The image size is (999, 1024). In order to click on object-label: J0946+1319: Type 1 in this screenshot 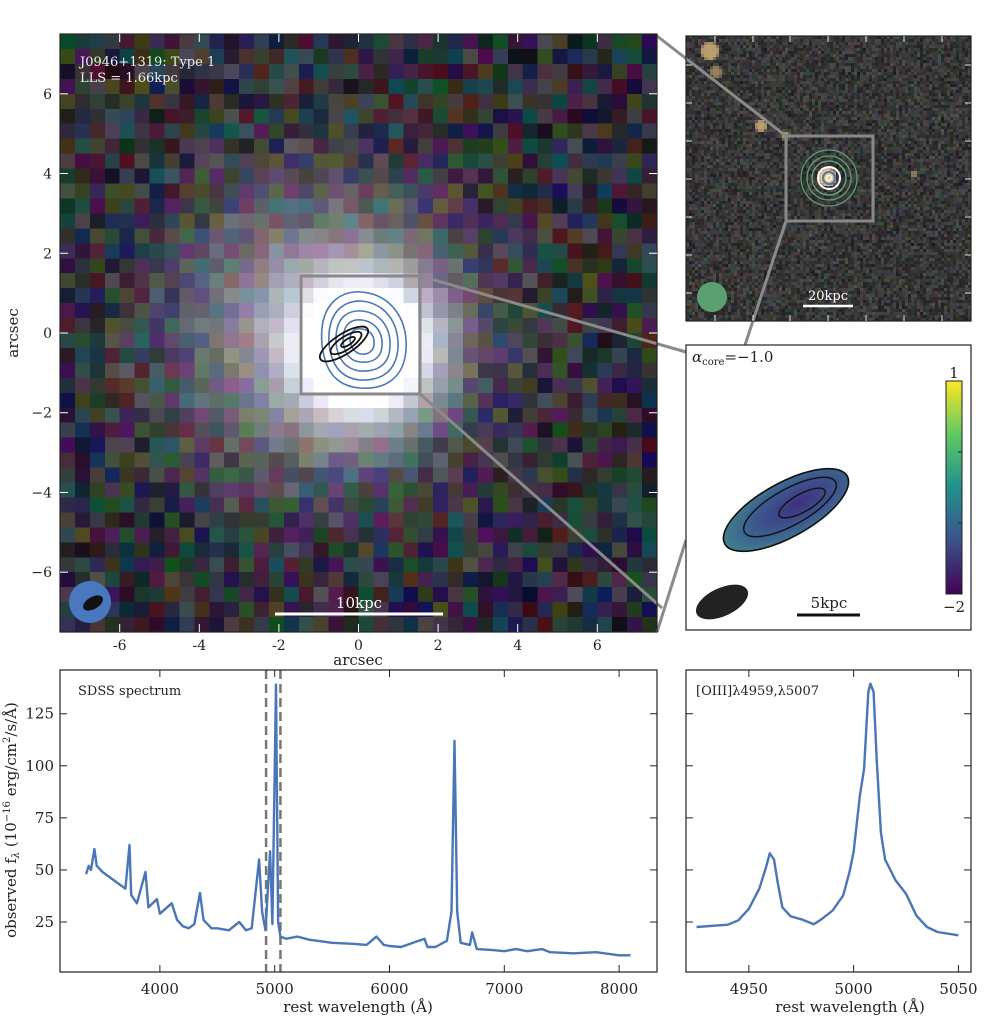, I will do `click(146, 62)`.